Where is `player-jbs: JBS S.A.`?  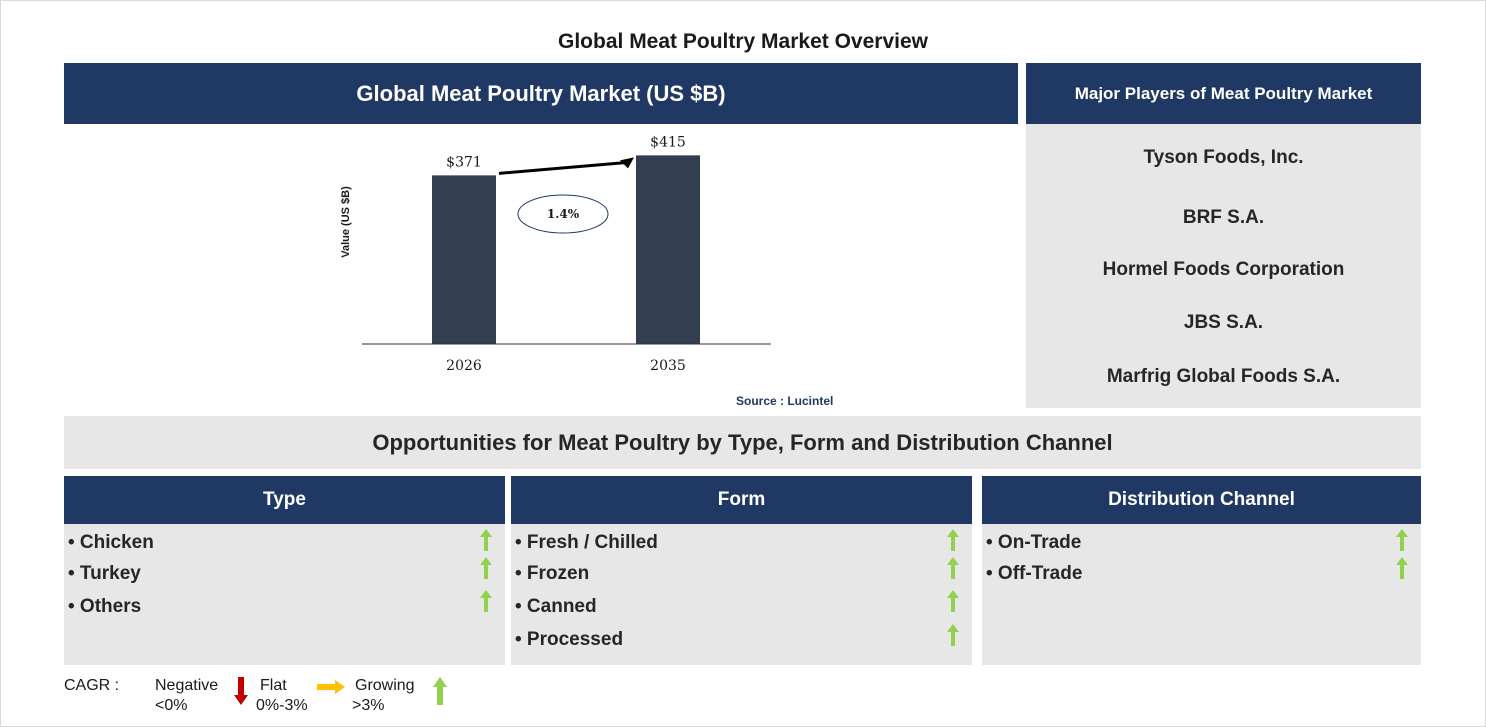
player-jbs: JBS S.A. is located at coordinates (1223, 322).